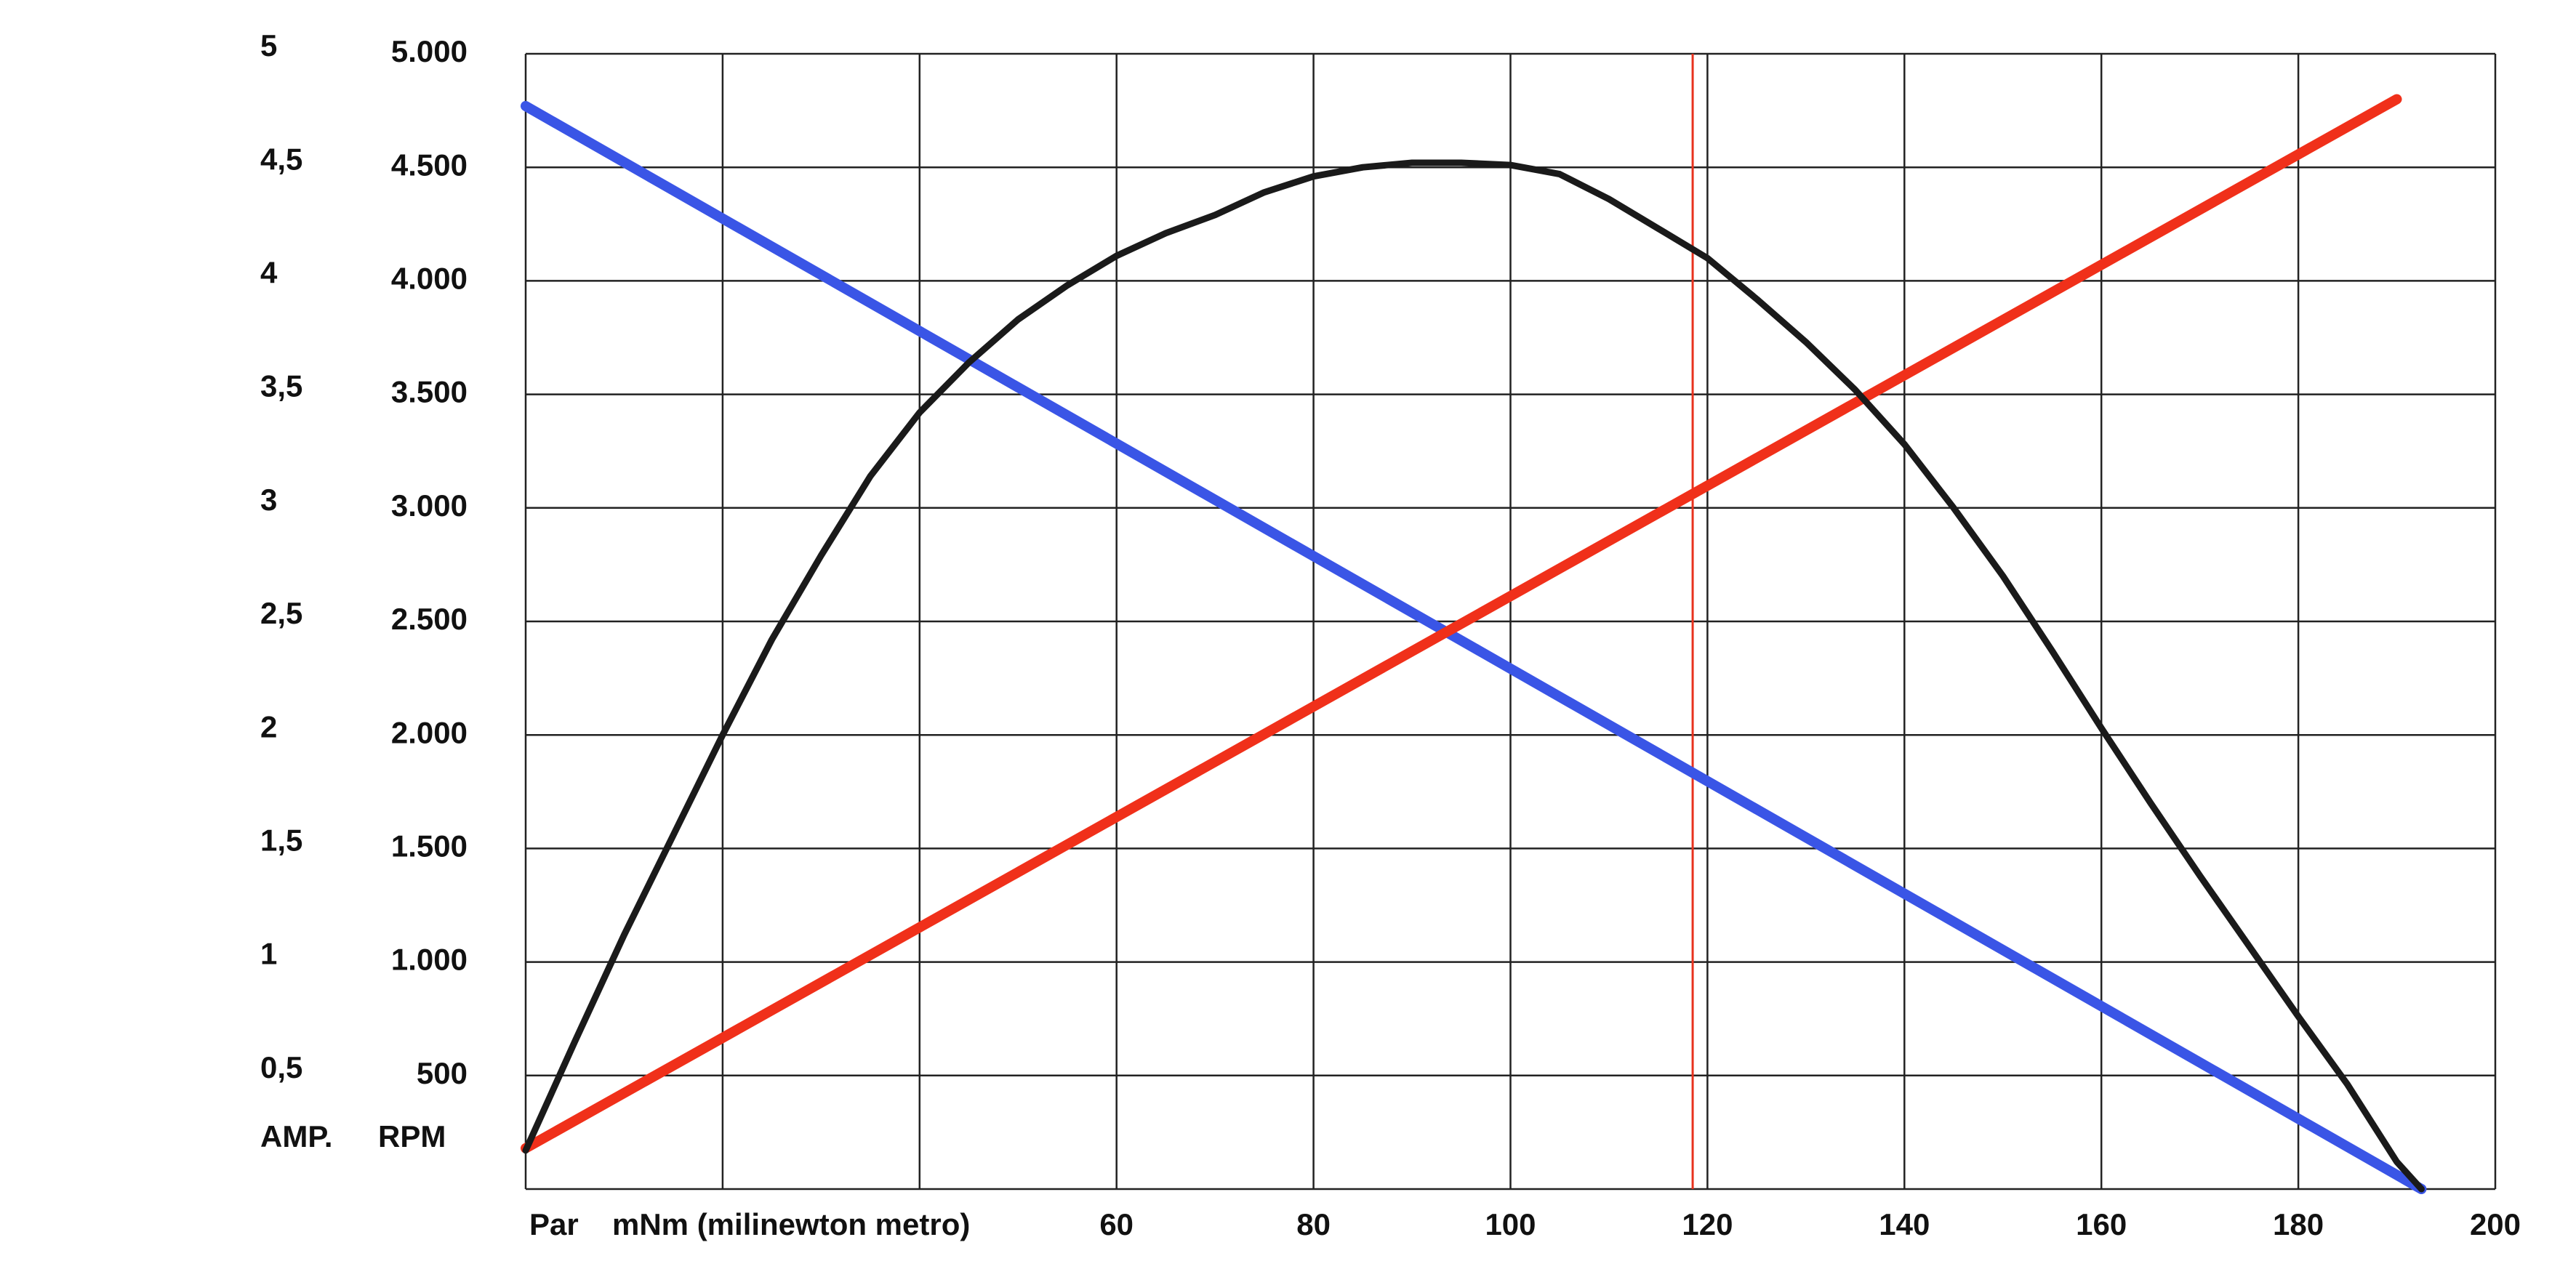  Describe the element at coordinates (429, 505) in the screenshot. I see `rpm-tick-label: 3.000` at that location.